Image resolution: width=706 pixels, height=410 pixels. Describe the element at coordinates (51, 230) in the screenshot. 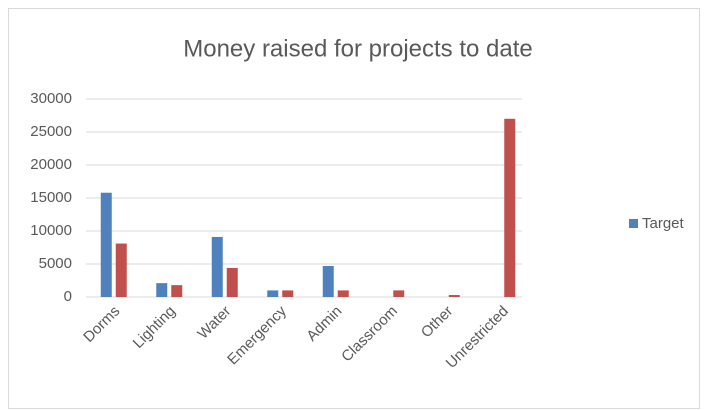

I see `y-tick-label: 10000` at that location.